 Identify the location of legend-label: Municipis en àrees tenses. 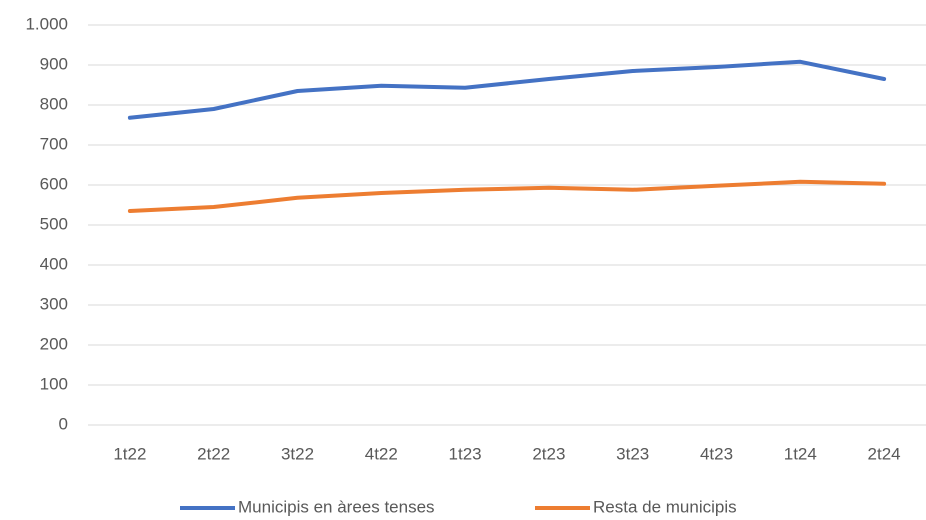
(336, 506).